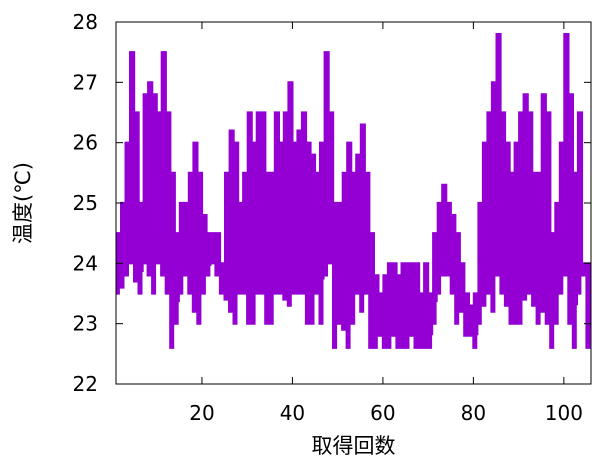 Image resolution: width=592 pixels, height=461 pixels. I want to click on y-tick-label: 27, so click(85, 82).